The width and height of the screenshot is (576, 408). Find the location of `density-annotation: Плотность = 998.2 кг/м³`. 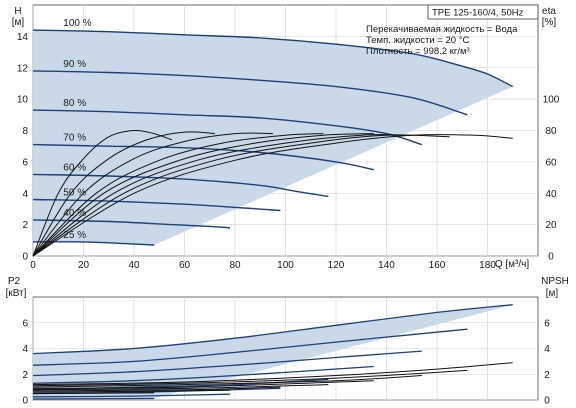

density-annotation: Плотность = 998.2 кг/м³ is located at coordinates (418, 51).